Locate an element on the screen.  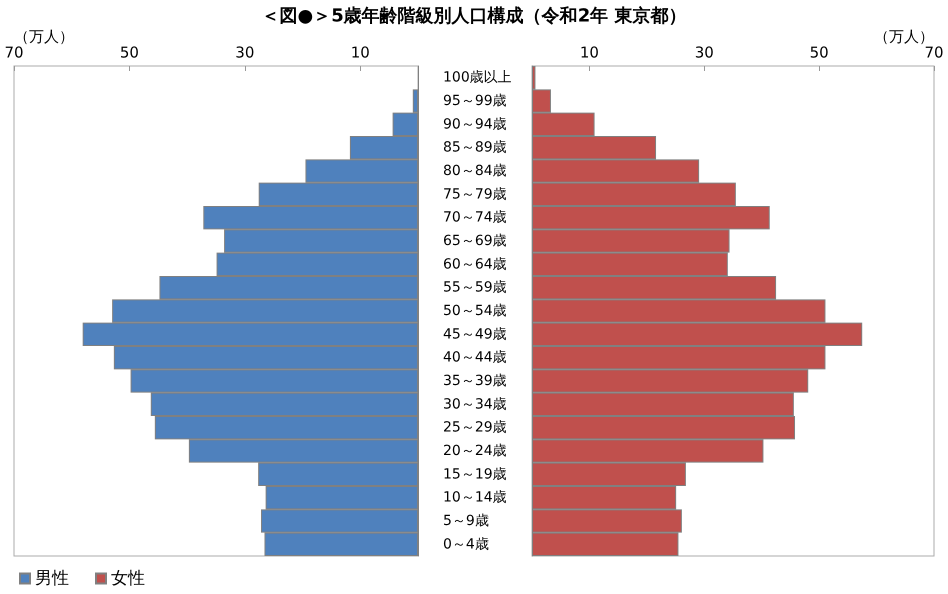
legend-label: 女性 is located at coordinates (128, 578).